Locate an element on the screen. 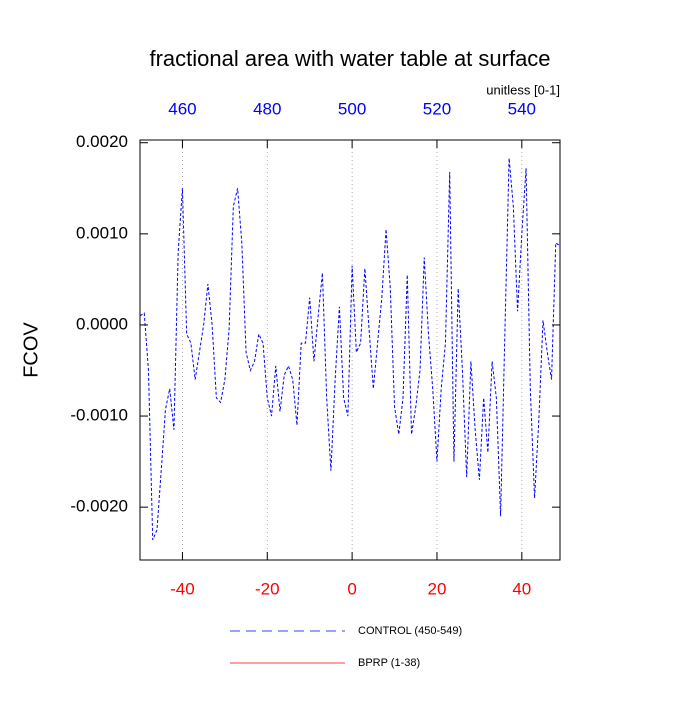 The image size is (700, 705). x2-tick-label: 520 is located at coordinates (437, 108).